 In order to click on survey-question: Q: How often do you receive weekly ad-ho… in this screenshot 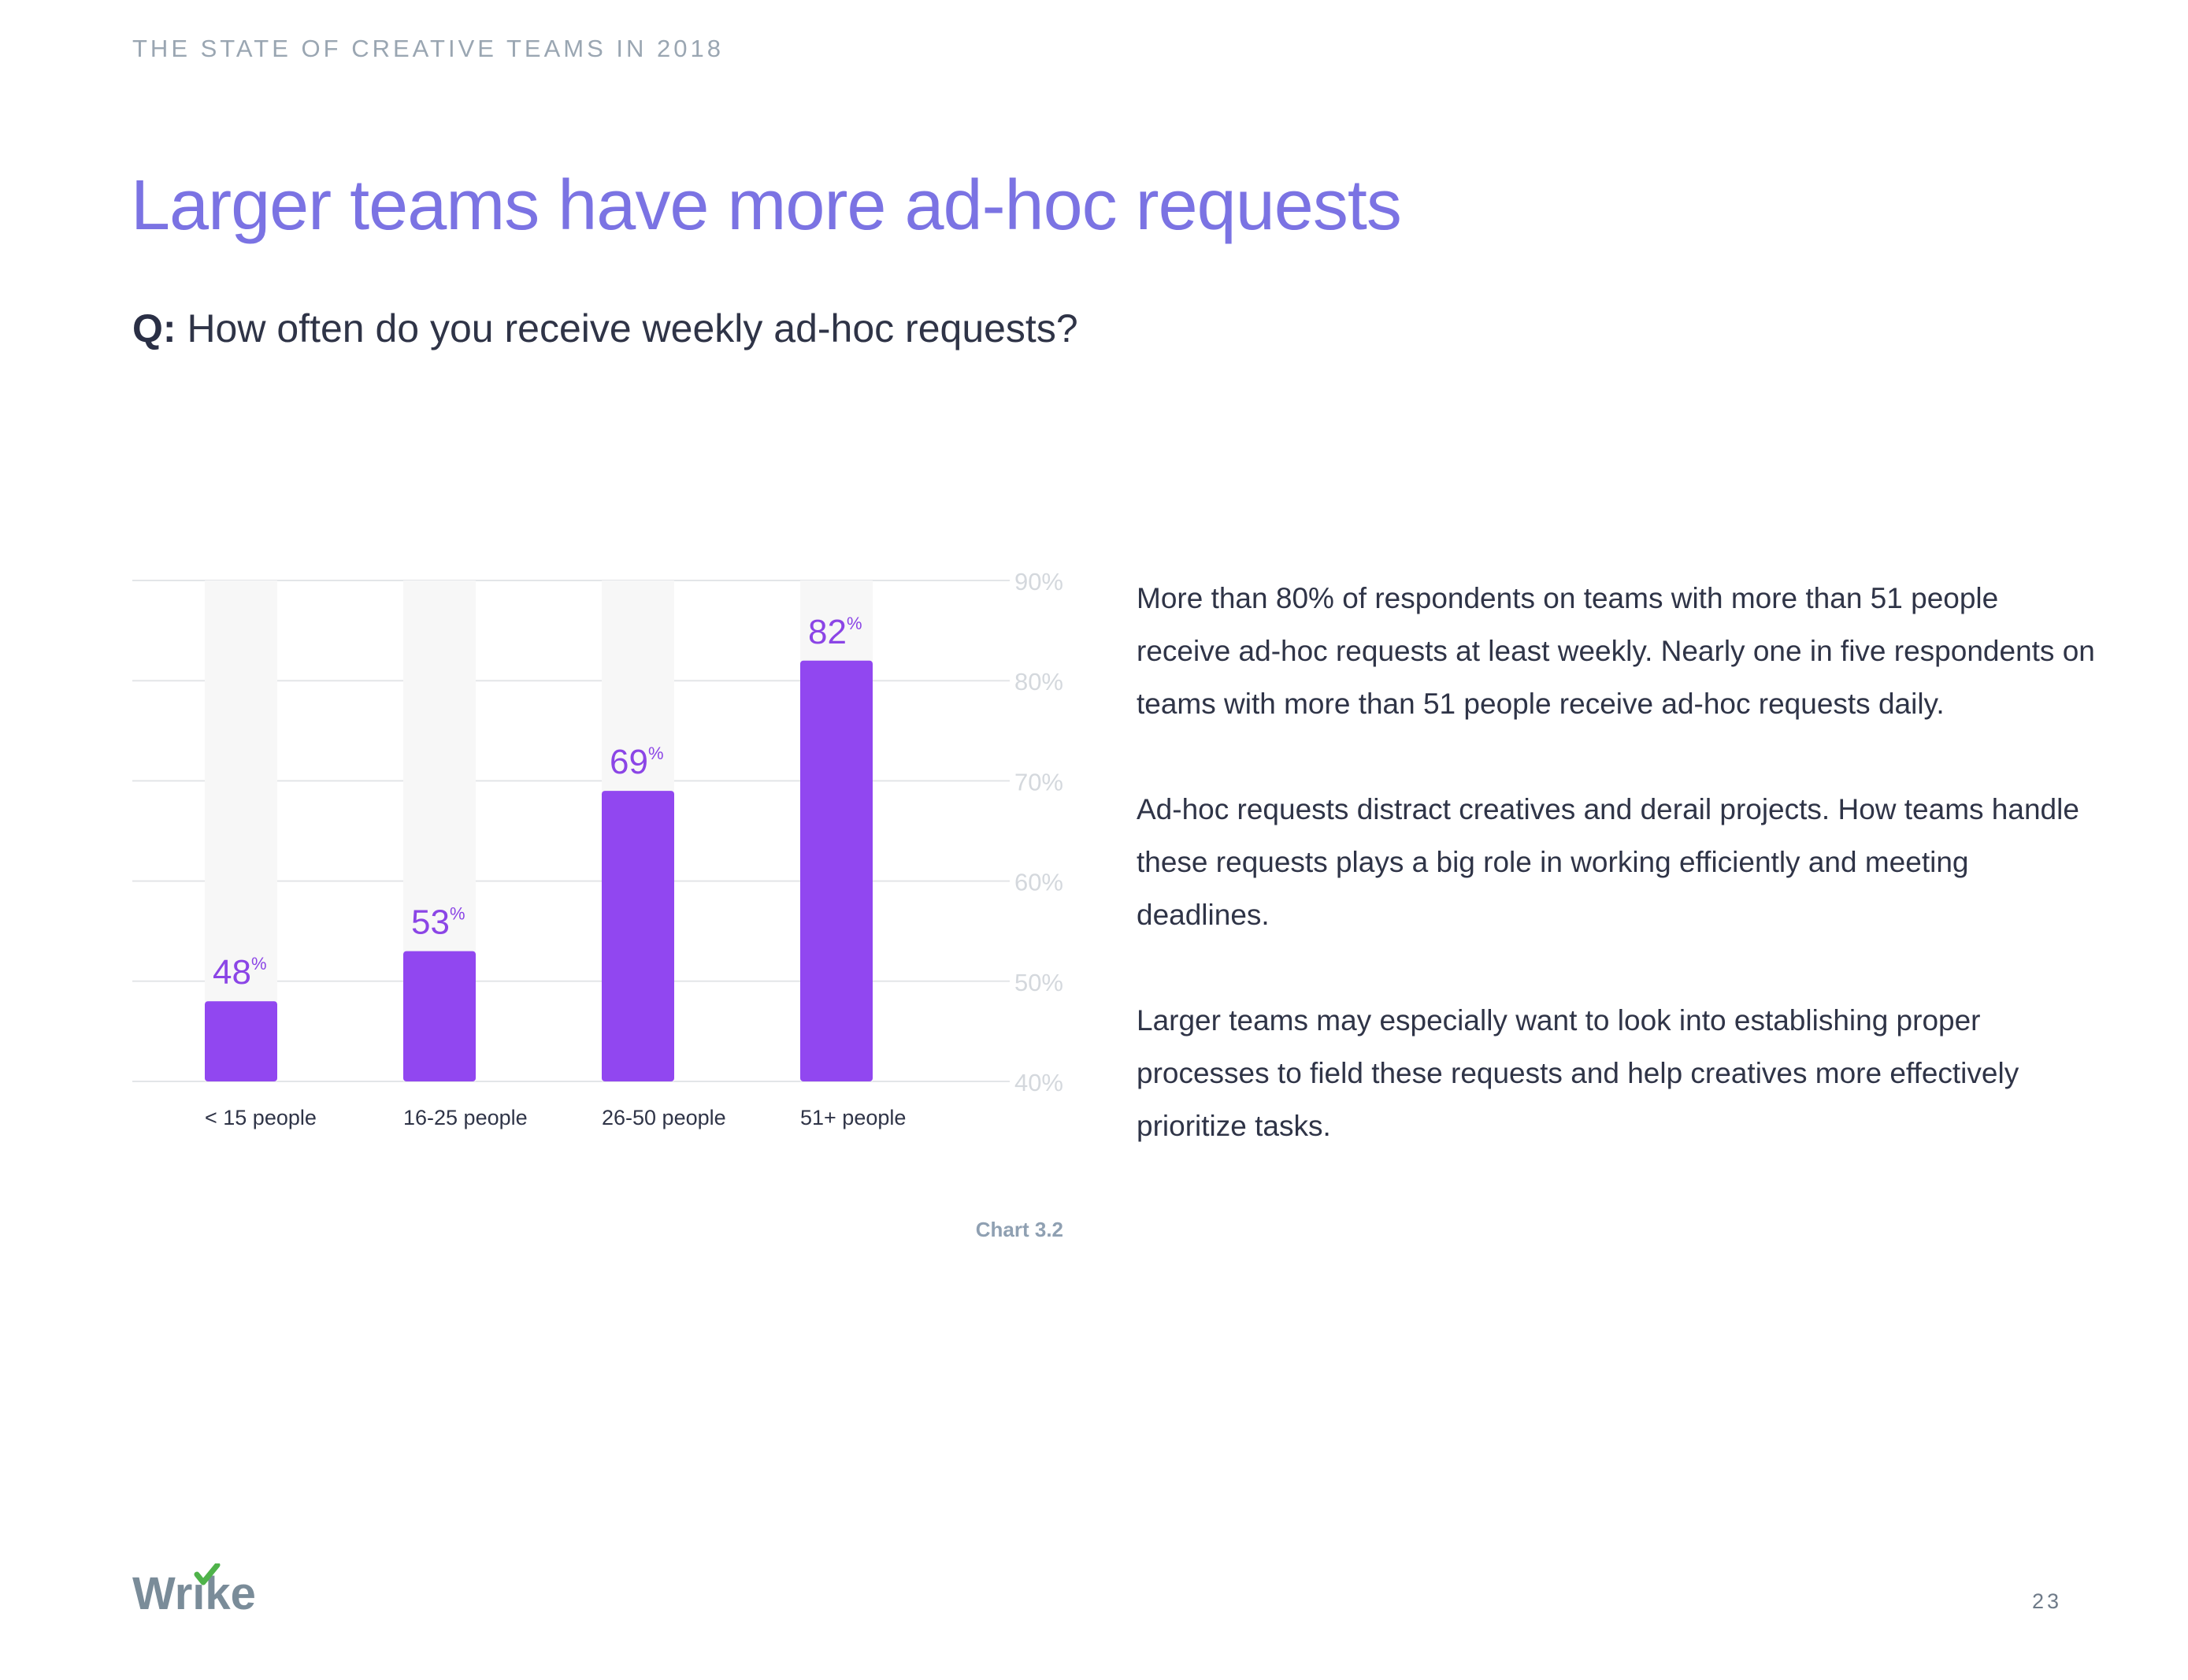, I will do `click(605, 328)`.